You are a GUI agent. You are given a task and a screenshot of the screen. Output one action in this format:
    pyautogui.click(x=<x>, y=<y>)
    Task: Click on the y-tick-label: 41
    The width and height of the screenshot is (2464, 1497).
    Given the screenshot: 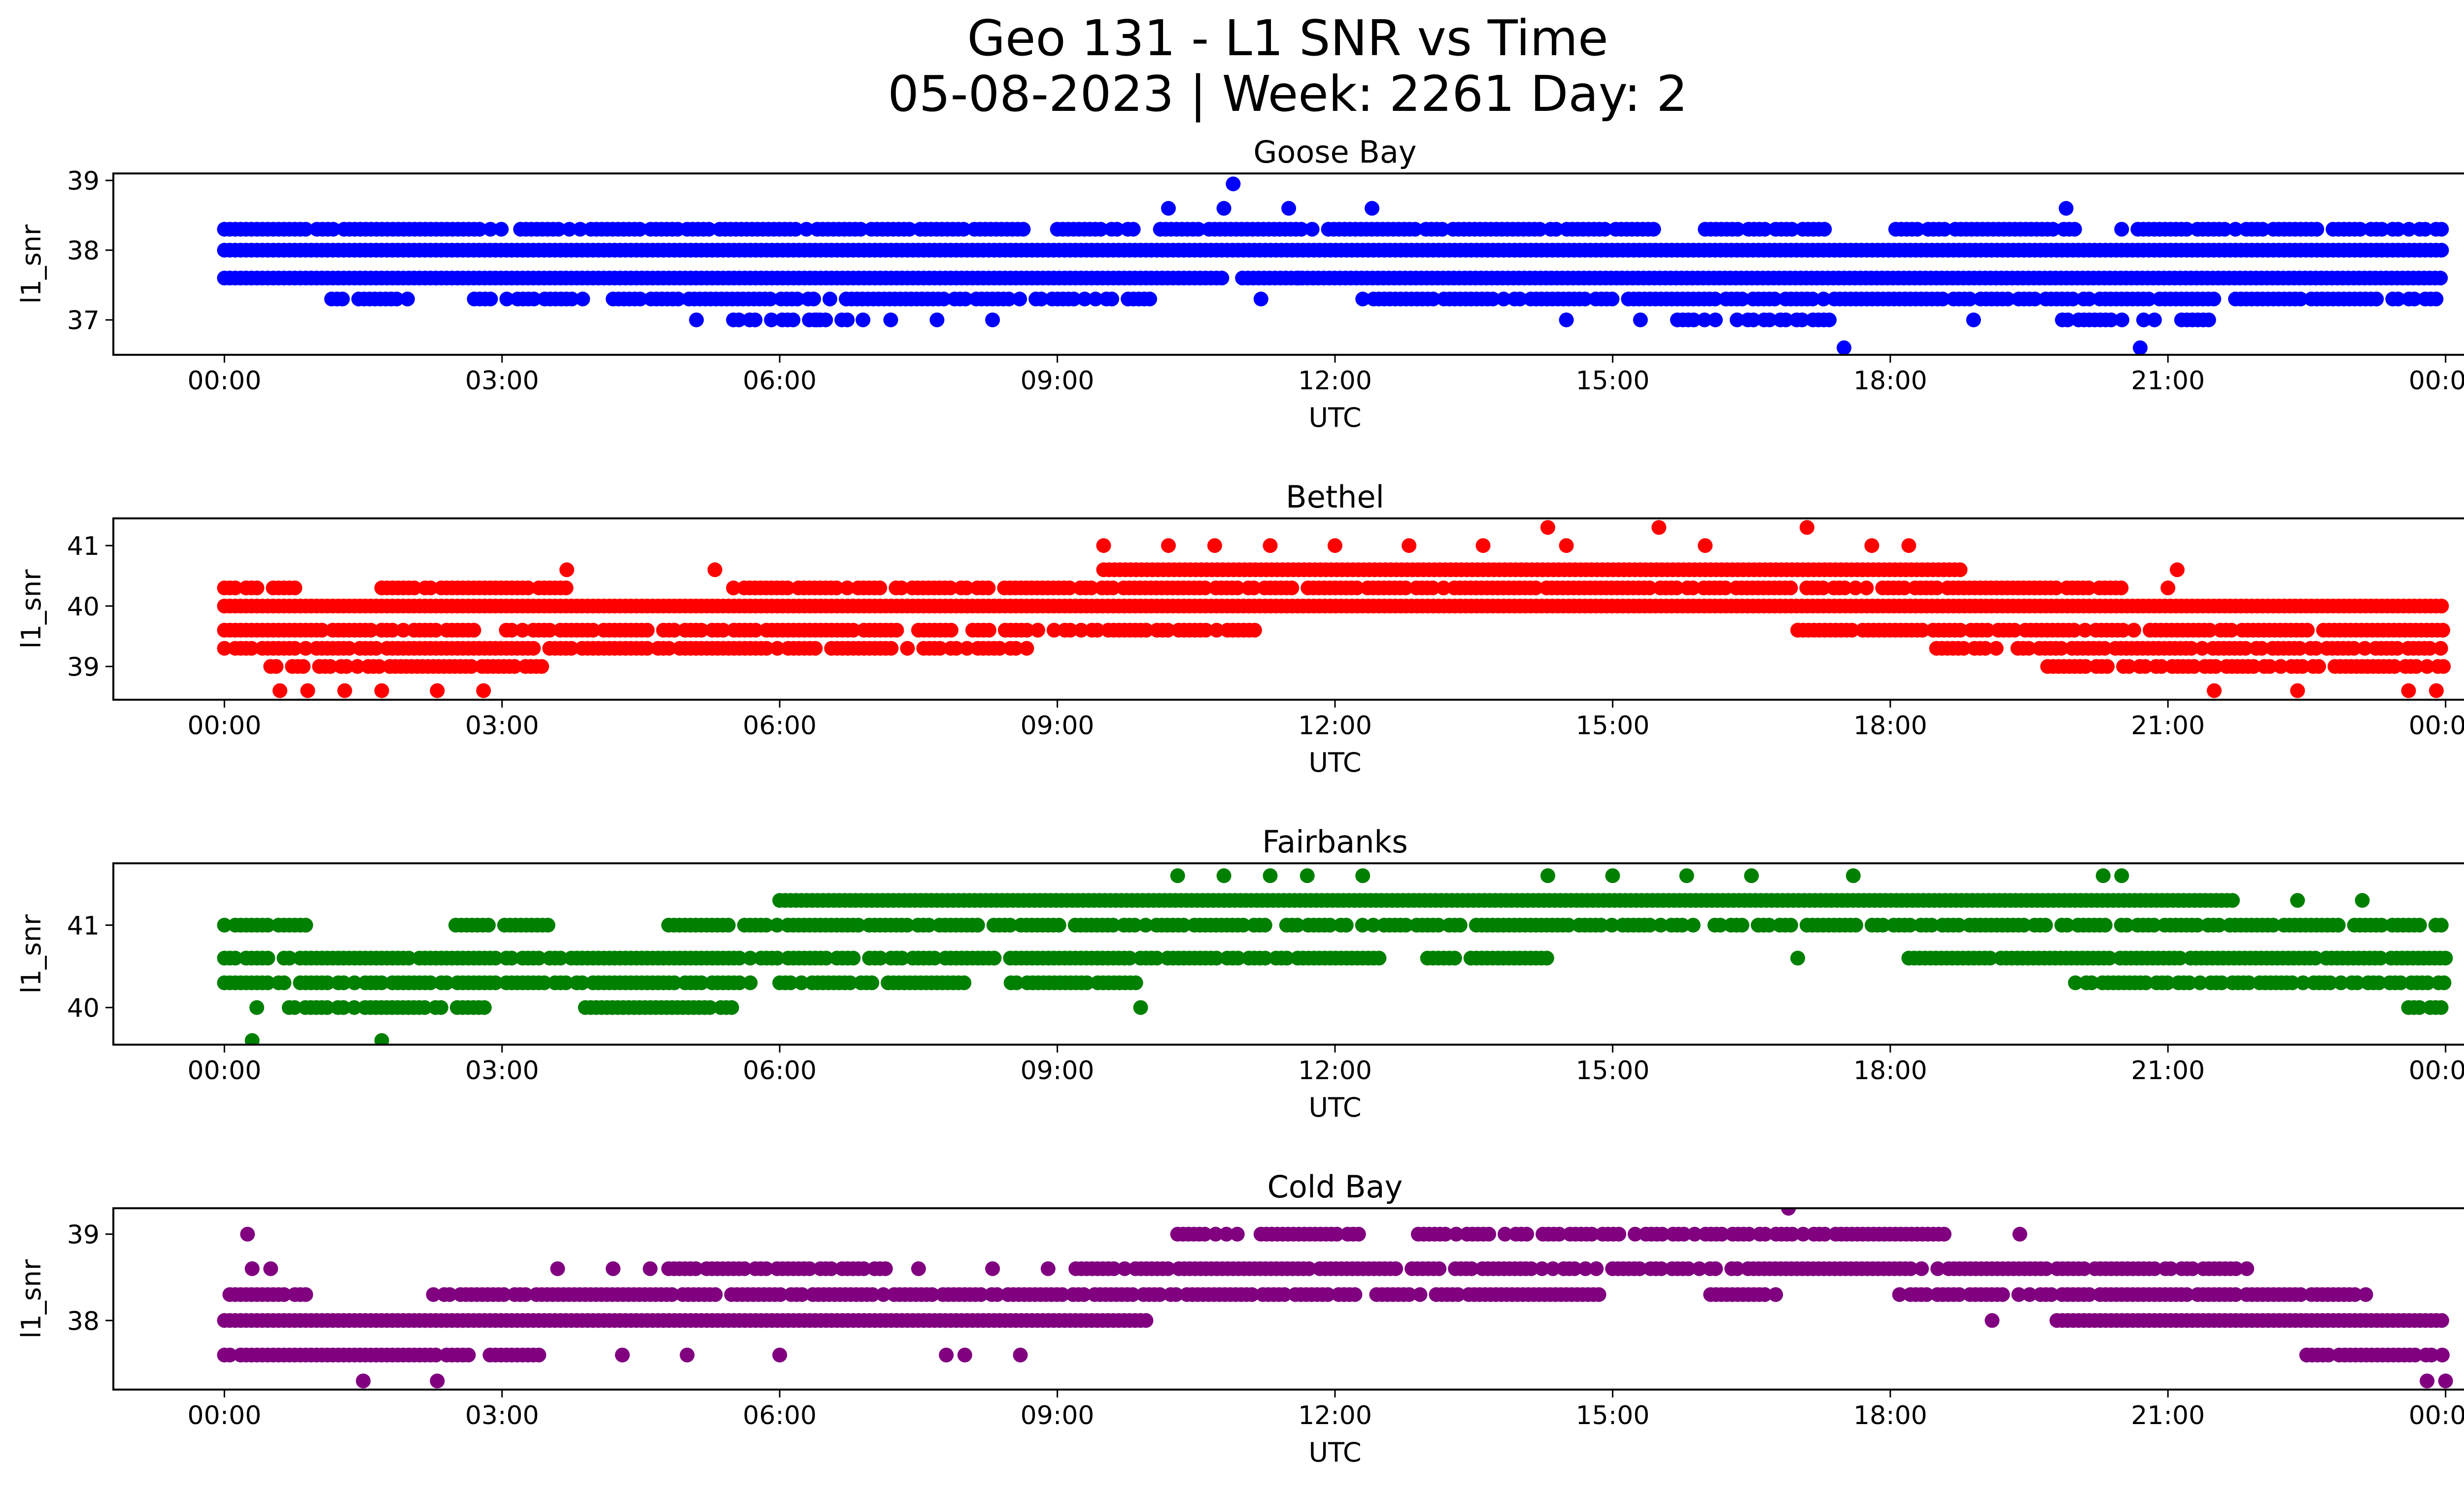 What is the action you would take?
    pyautogui.click(x=83, y=546)
    